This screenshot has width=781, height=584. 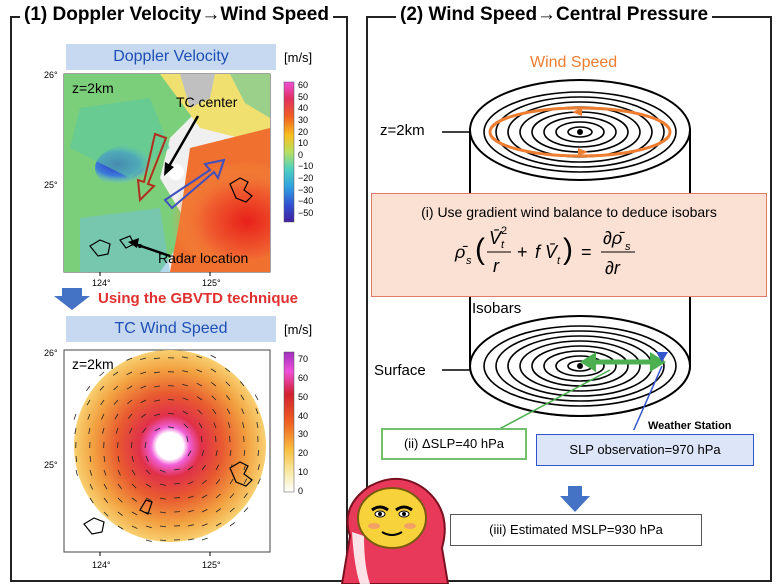 I want to click on svg-text: 2, so click(x=504, y=231).